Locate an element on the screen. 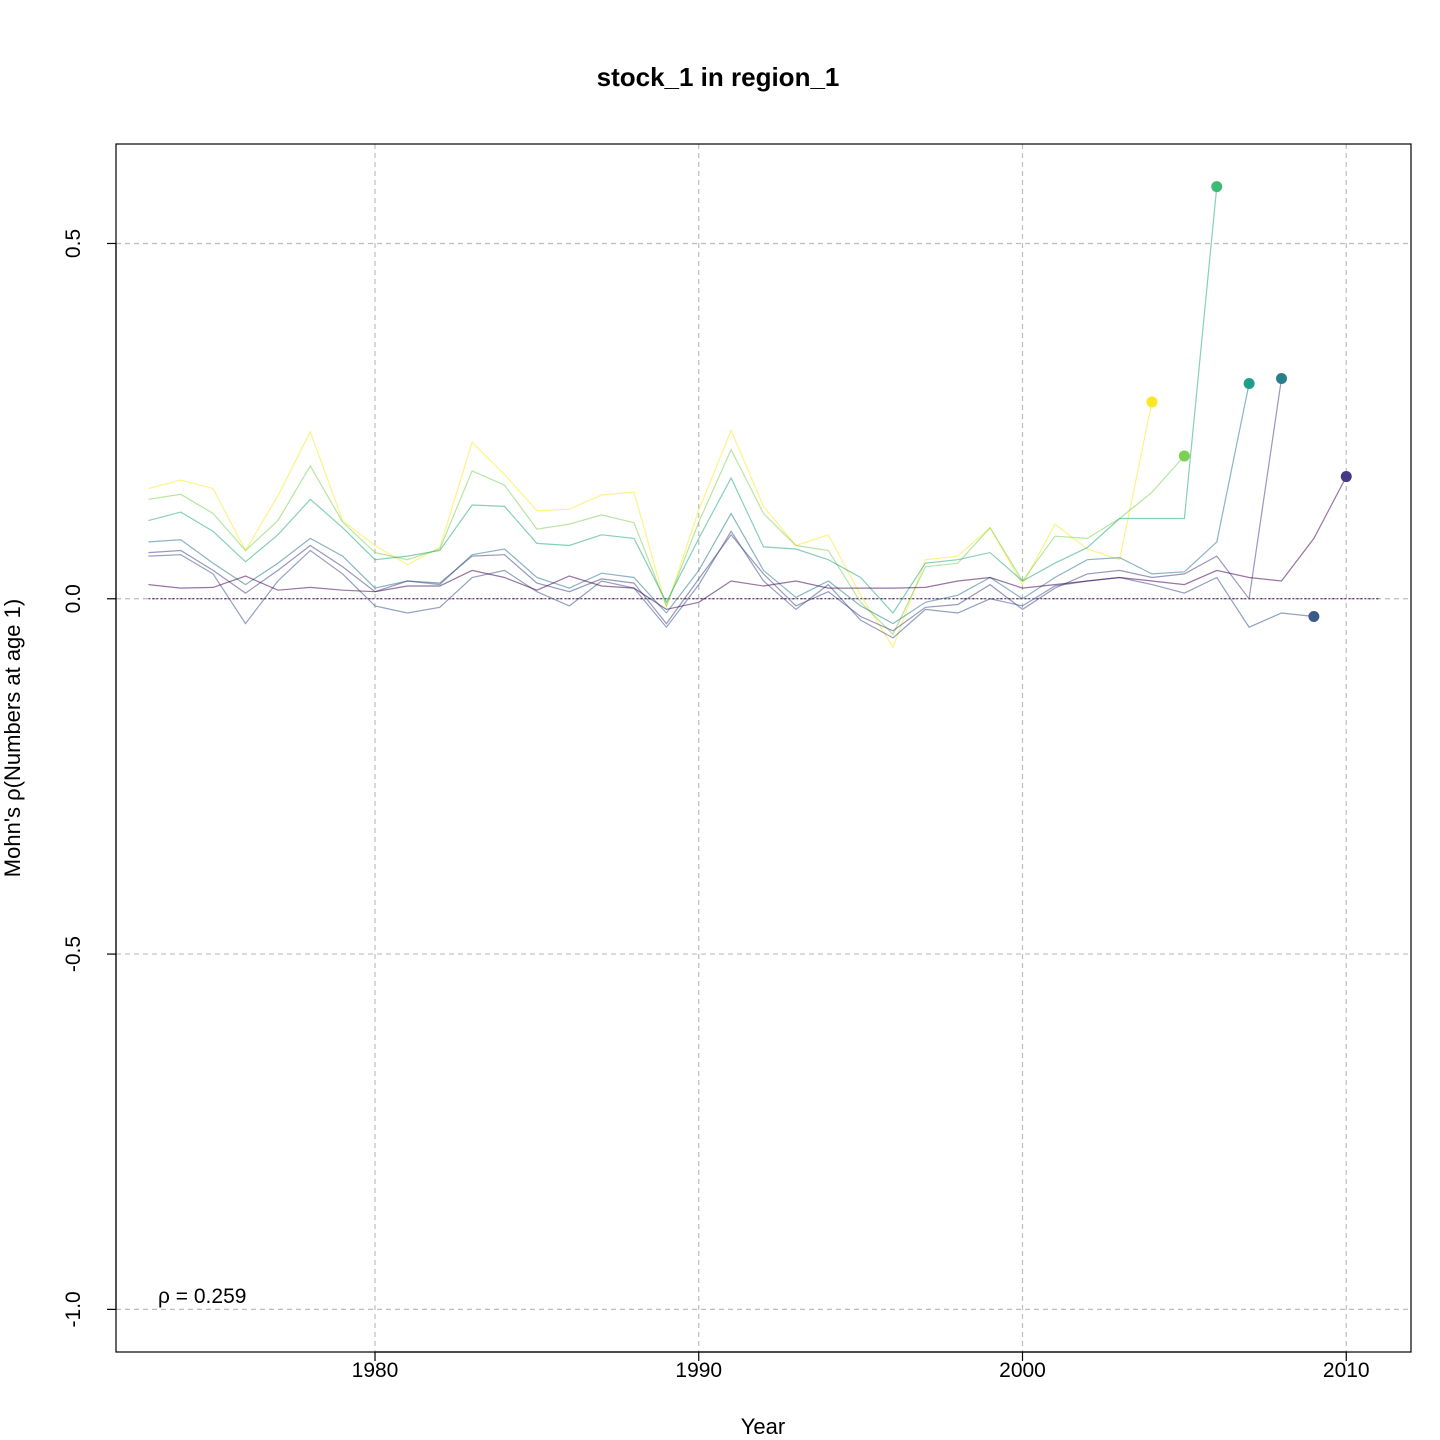  endpoint-marker-2006 is located at coordinates (1217, 187).